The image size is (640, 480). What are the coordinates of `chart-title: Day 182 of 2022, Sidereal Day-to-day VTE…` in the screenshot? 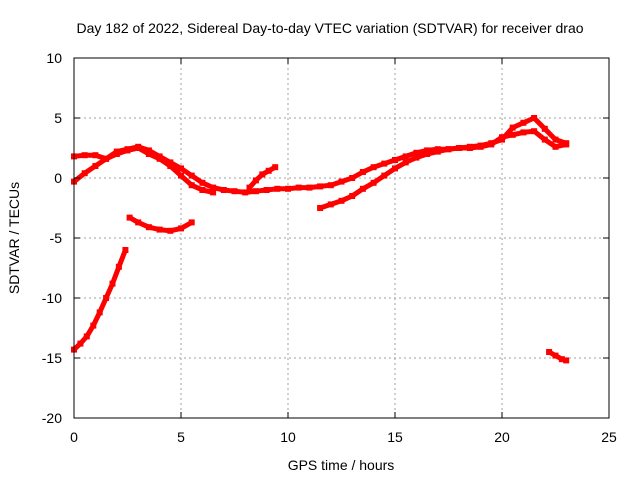 It's located at (329, 28).